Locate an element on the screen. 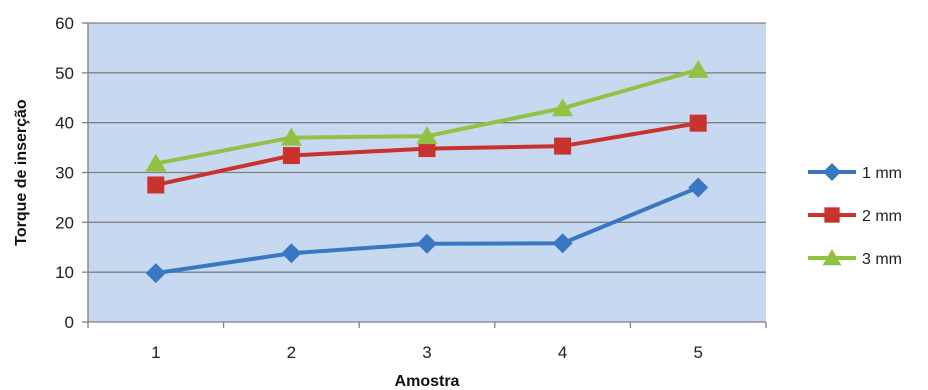 This screenshot has height=390, width=928. legend-label: 3 mm is located at coordinates (882, 259).